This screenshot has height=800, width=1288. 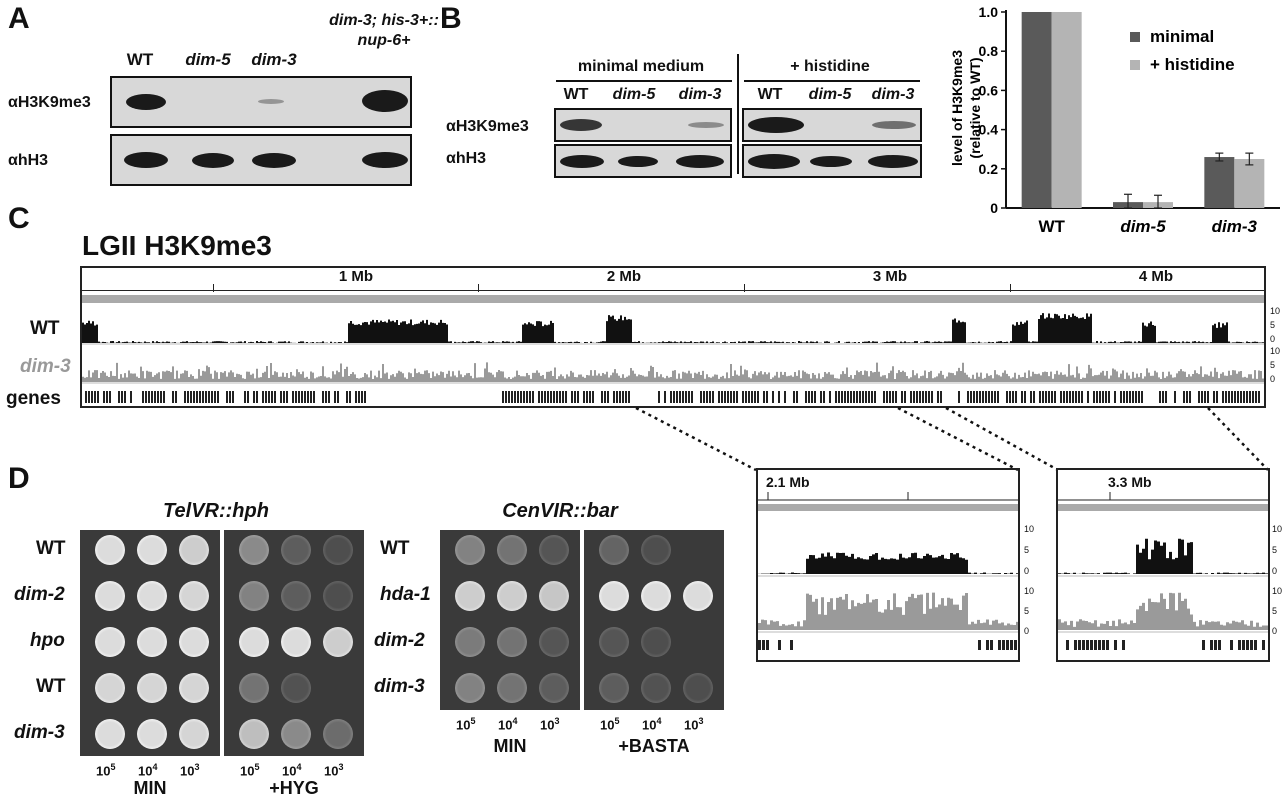 What do you see at coordinates (405, 594) in the screenshot?
I see `row-label: hda-1` at bounding box center [405, 594].